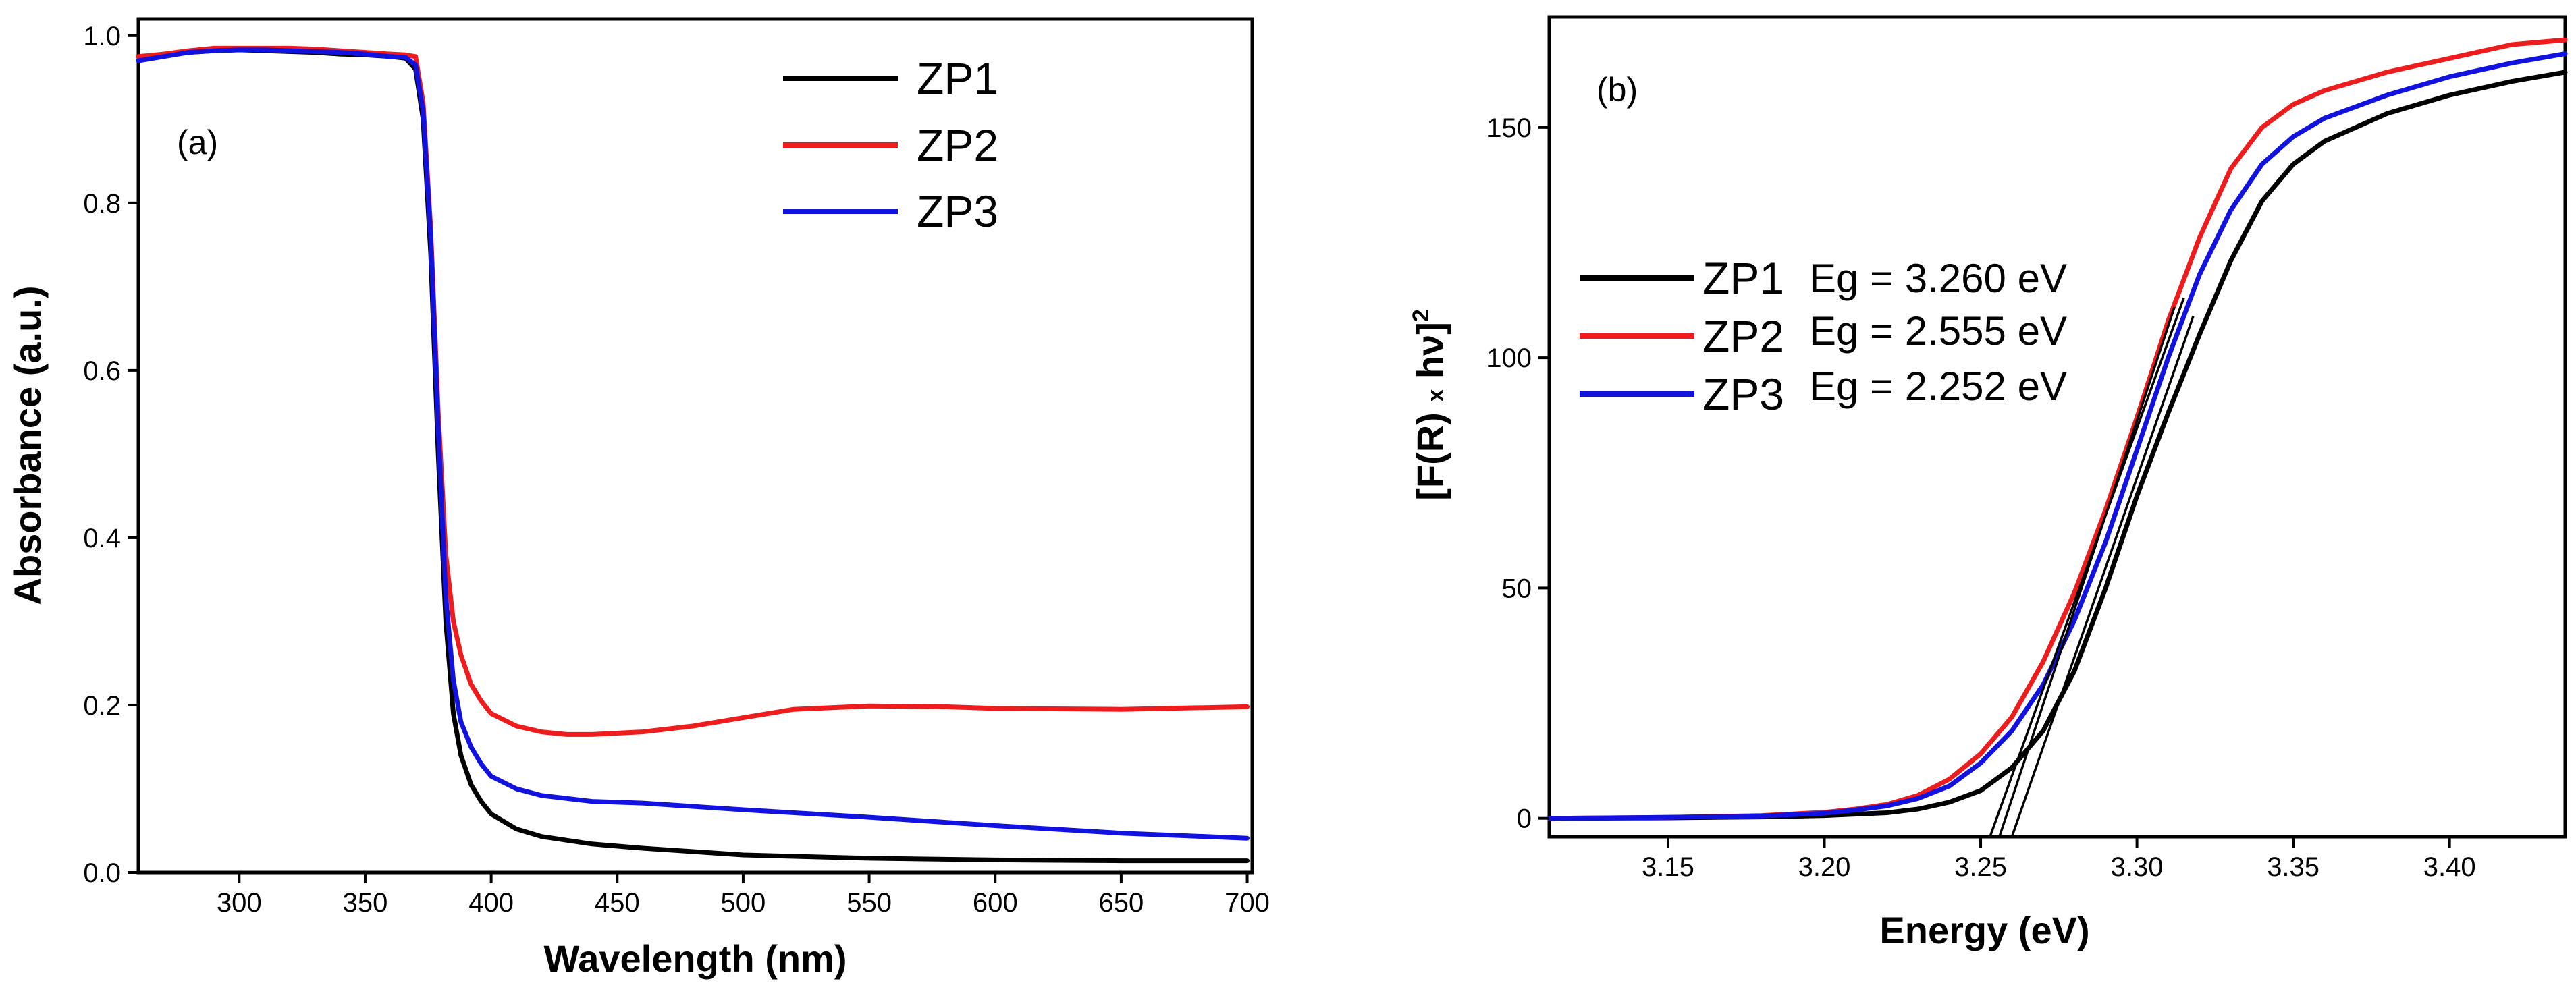 This screenshot has width=2576, height=998. What do you see at coordinates (1430, 355) in the screenshot?
I see `y-title-hv: hν]` at bounding box center [1430, 355].